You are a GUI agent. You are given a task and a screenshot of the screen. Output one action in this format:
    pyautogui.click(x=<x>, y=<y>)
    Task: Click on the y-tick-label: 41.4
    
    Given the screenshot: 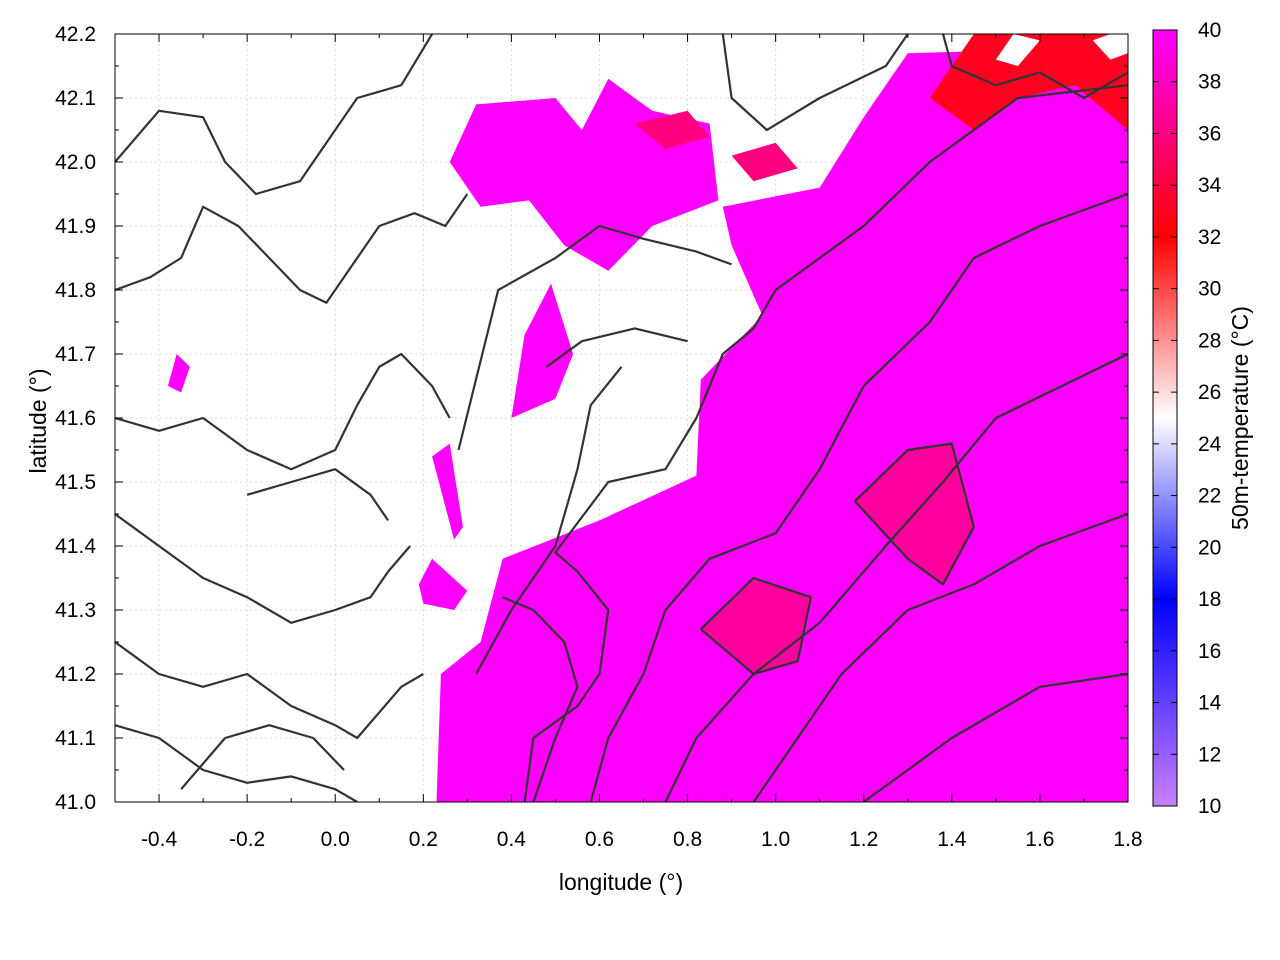 What is the action you would take?
    pyautogui.click(x=75, y=546)
    